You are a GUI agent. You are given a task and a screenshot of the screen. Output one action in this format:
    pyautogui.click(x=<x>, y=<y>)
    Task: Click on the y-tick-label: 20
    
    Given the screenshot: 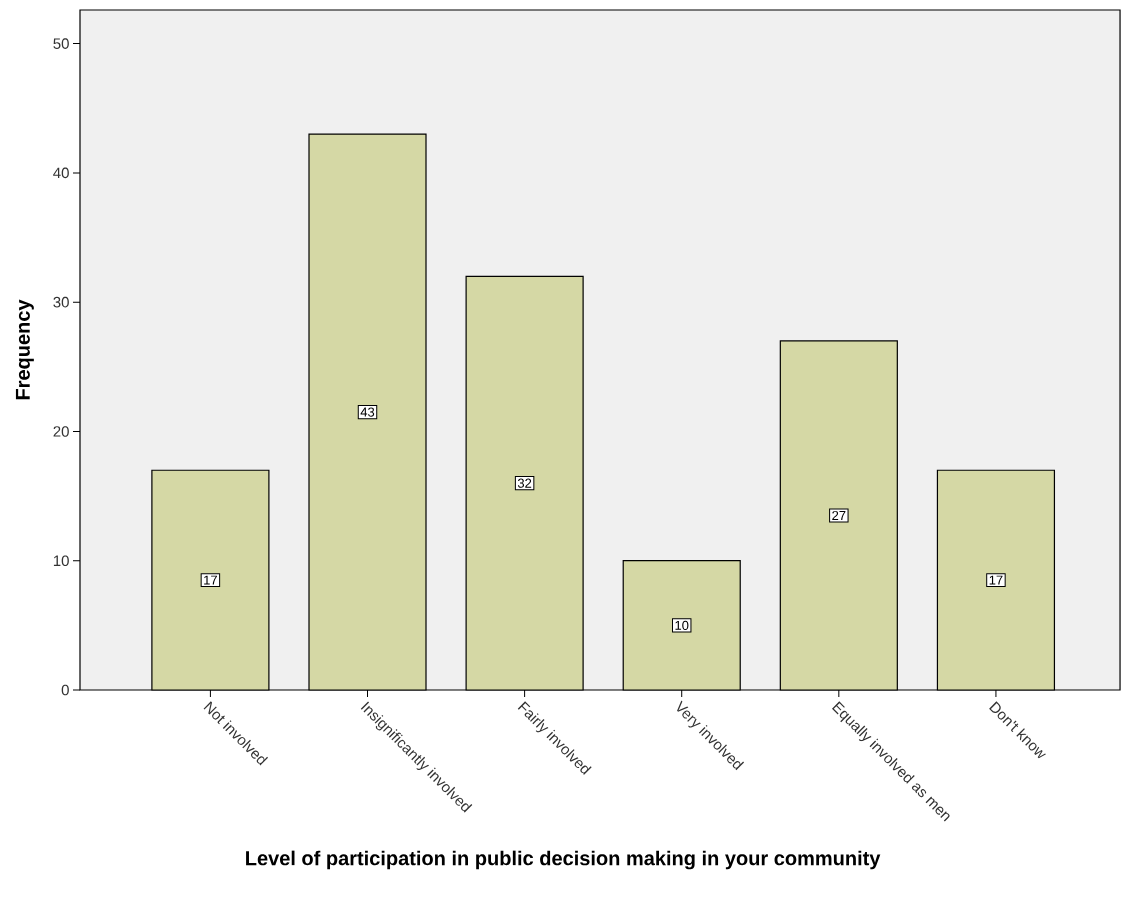 What is the action you would take?
    pyautogui.click(x=61, y=431)
    